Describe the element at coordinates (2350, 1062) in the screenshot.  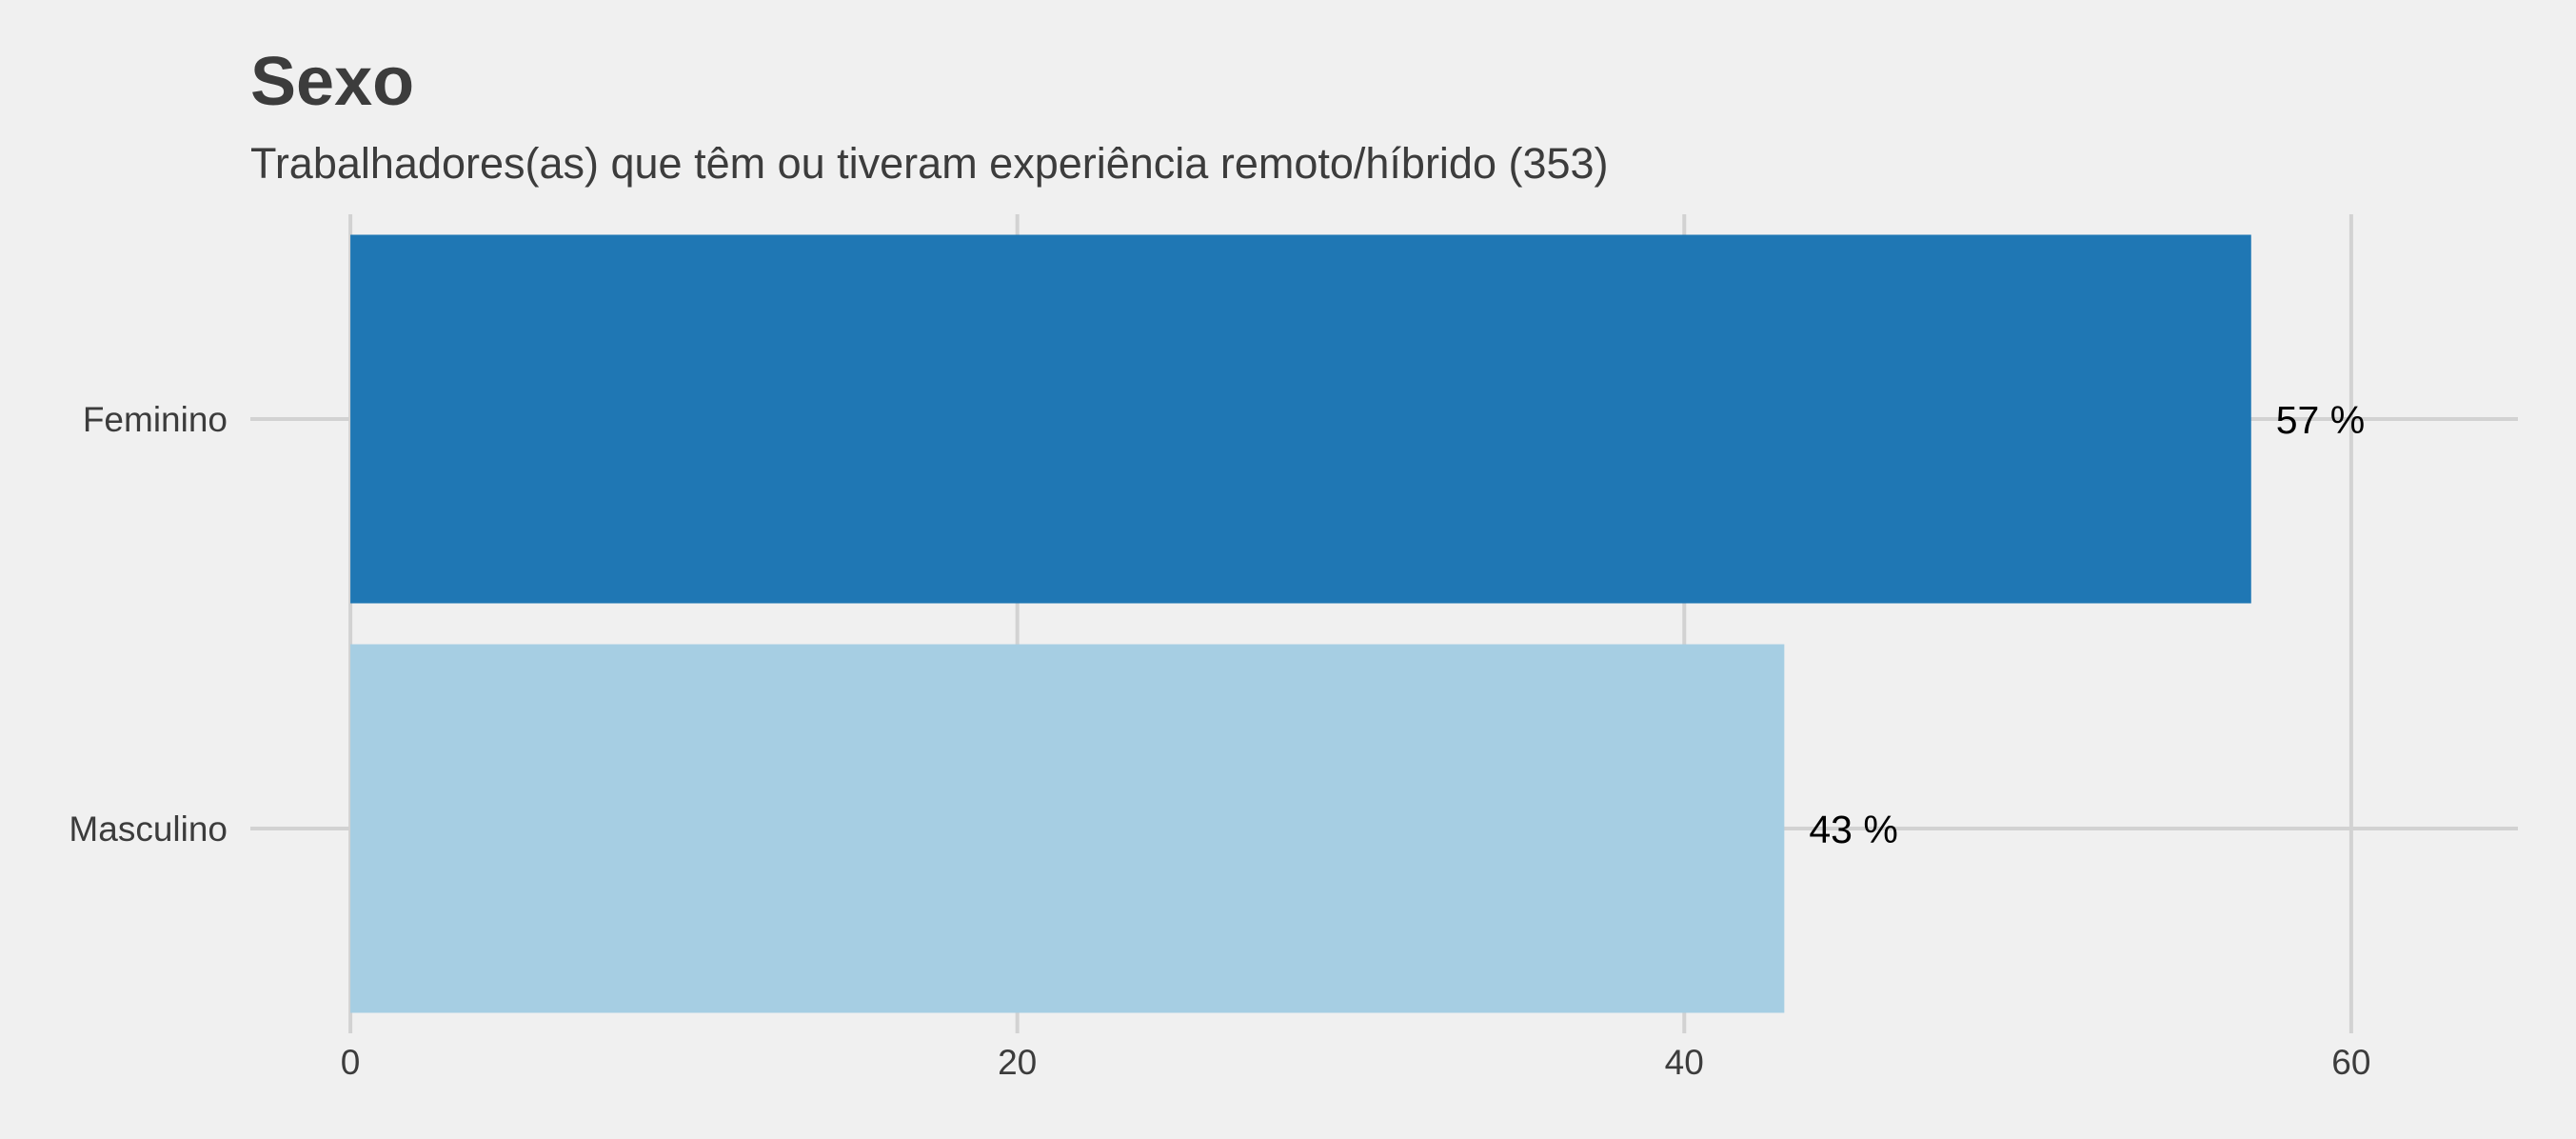
I see `x-tick-label: 60` at that location.